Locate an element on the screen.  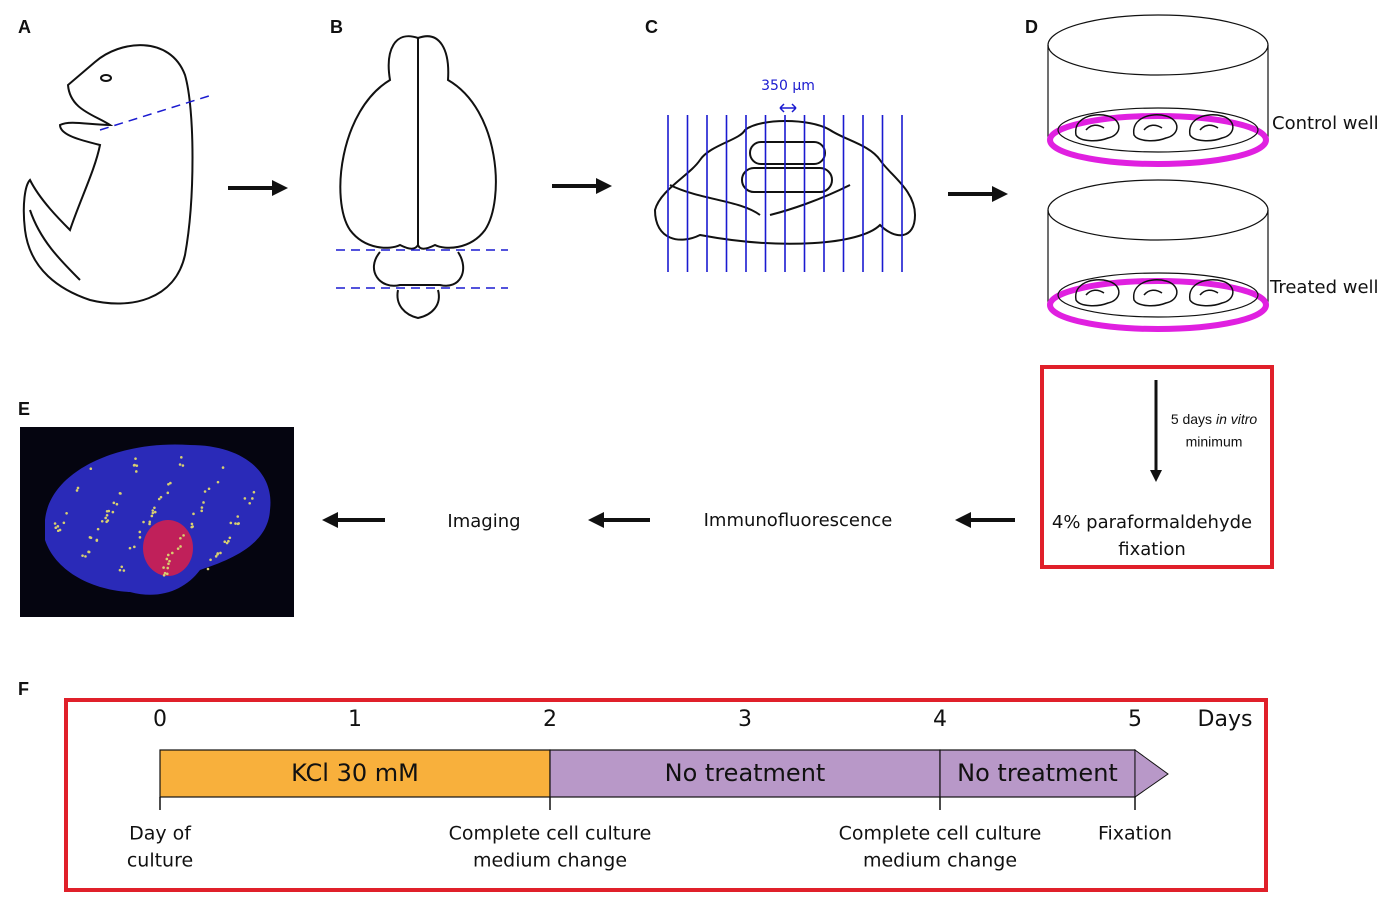
note-text: 5 days is located at coordinates (1193, 419).